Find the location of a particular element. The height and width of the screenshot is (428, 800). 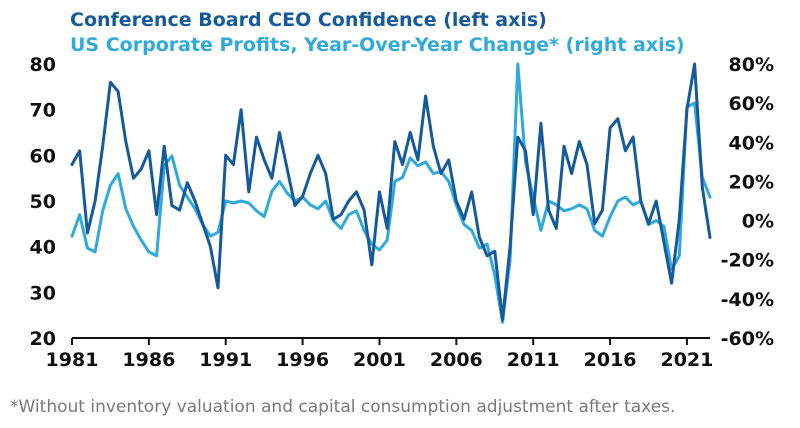

left-tick-label: 20 is located at coordinates (43, 339).